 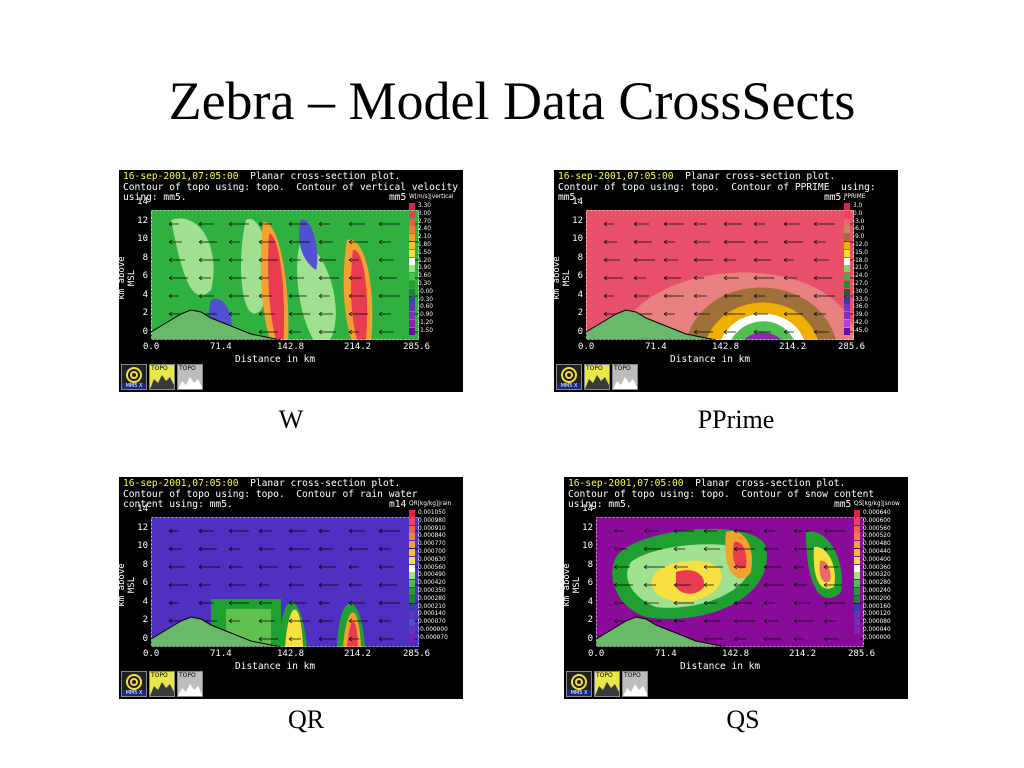 I want to click on legend-row: 0.0, so click(x=871, y=214).